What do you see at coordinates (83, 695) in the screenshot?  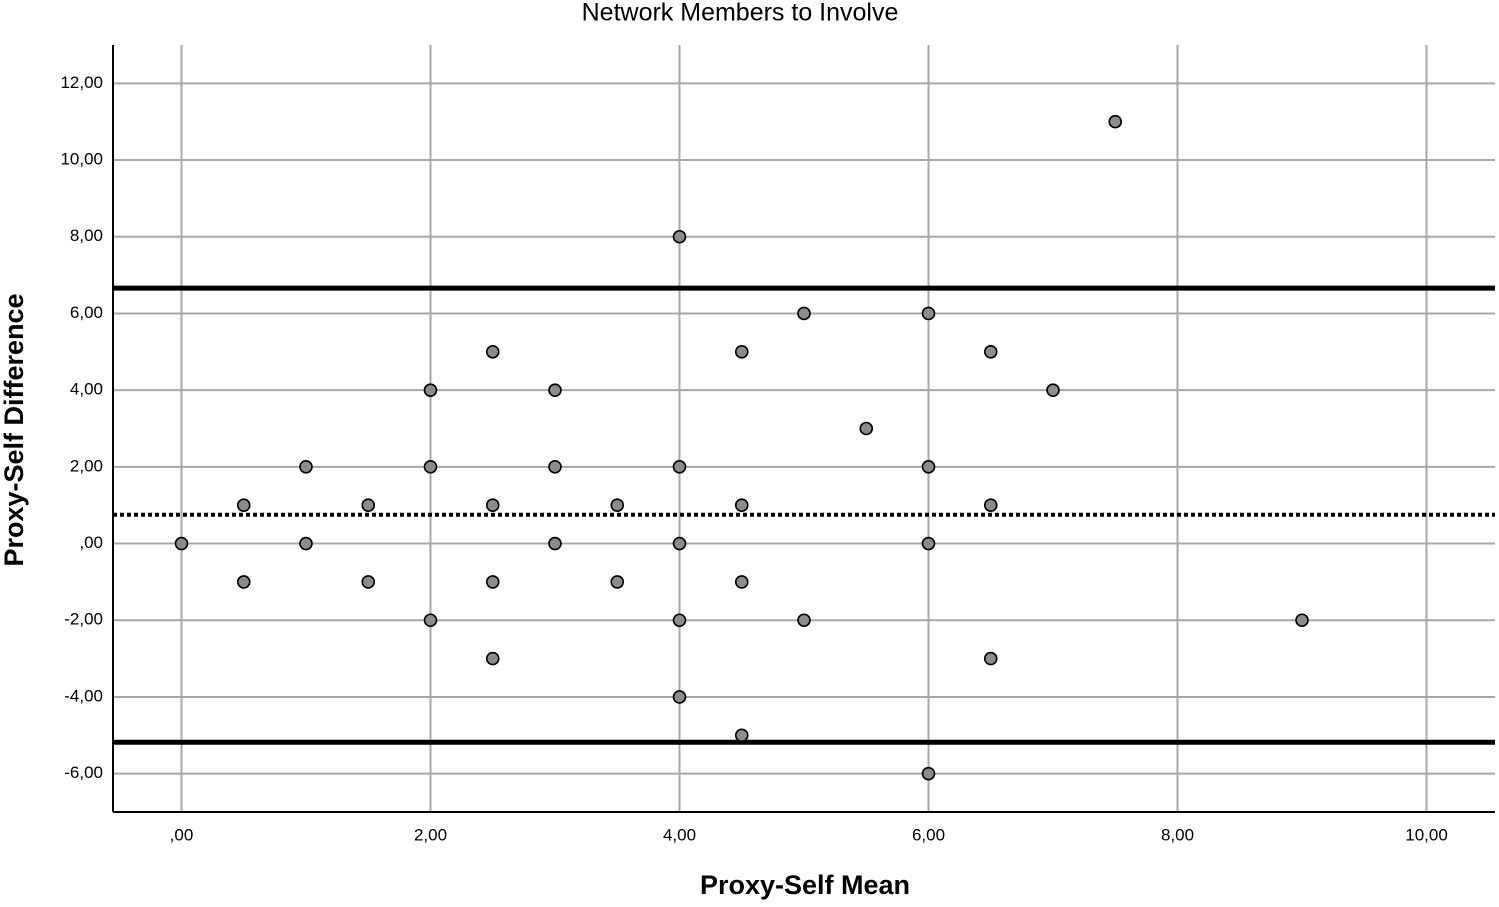 I see `y-tick-label: -4,00` at bounding box center [83, 695].